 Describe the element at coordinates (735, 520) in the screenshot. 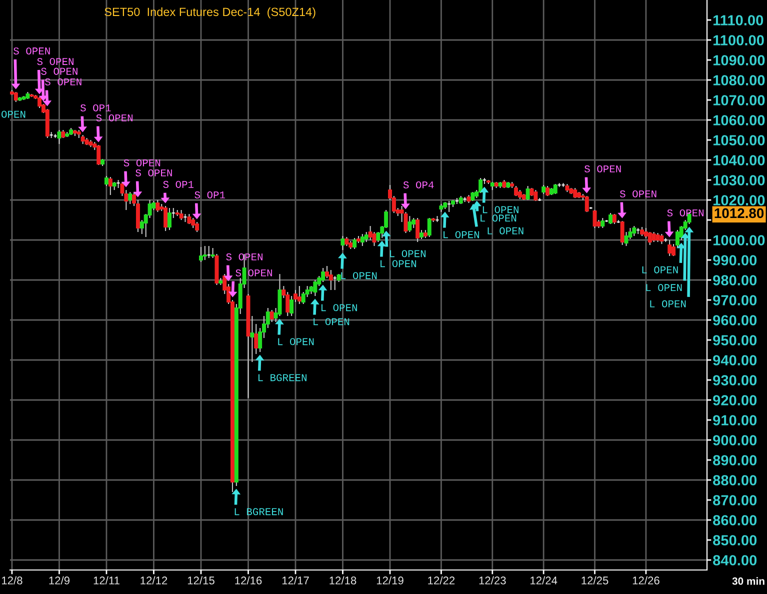

I see `y-tick-label: 860.00` at that location.